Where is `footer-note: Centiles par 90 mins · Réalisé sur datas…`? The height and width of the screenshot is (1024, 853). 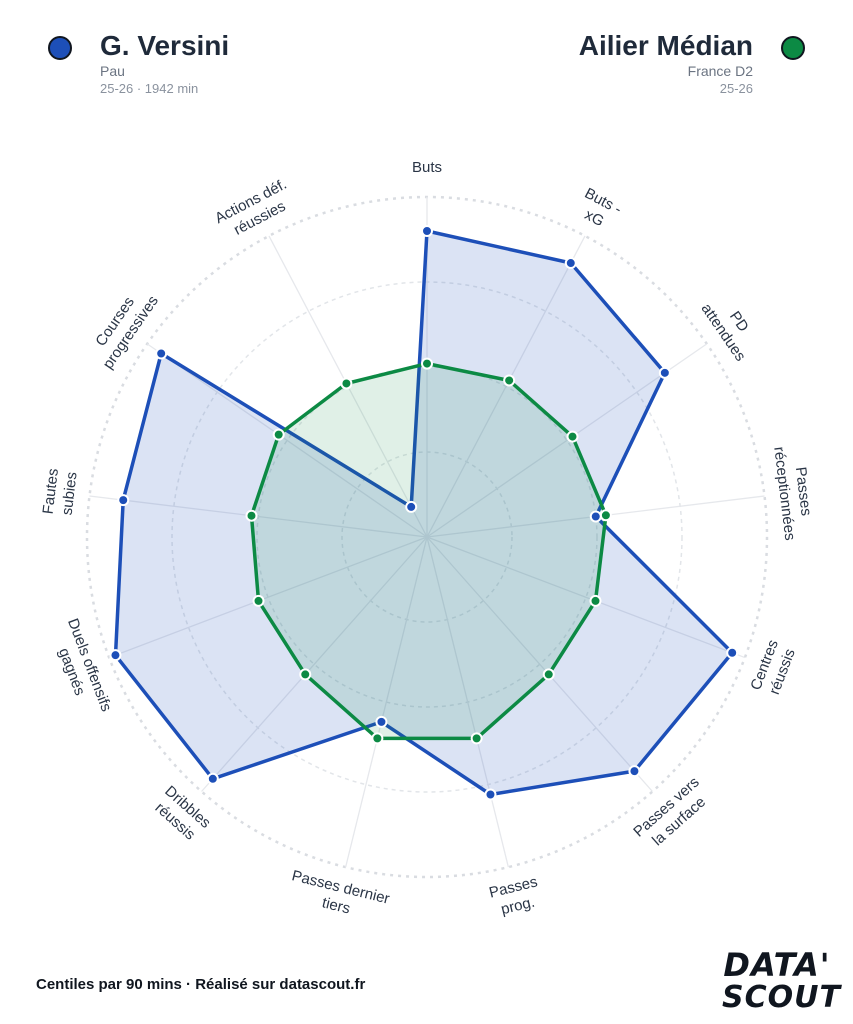 footer-note: Centiles par 90 mins · Réalisé sur datas… is located at coordinates (201, 984).